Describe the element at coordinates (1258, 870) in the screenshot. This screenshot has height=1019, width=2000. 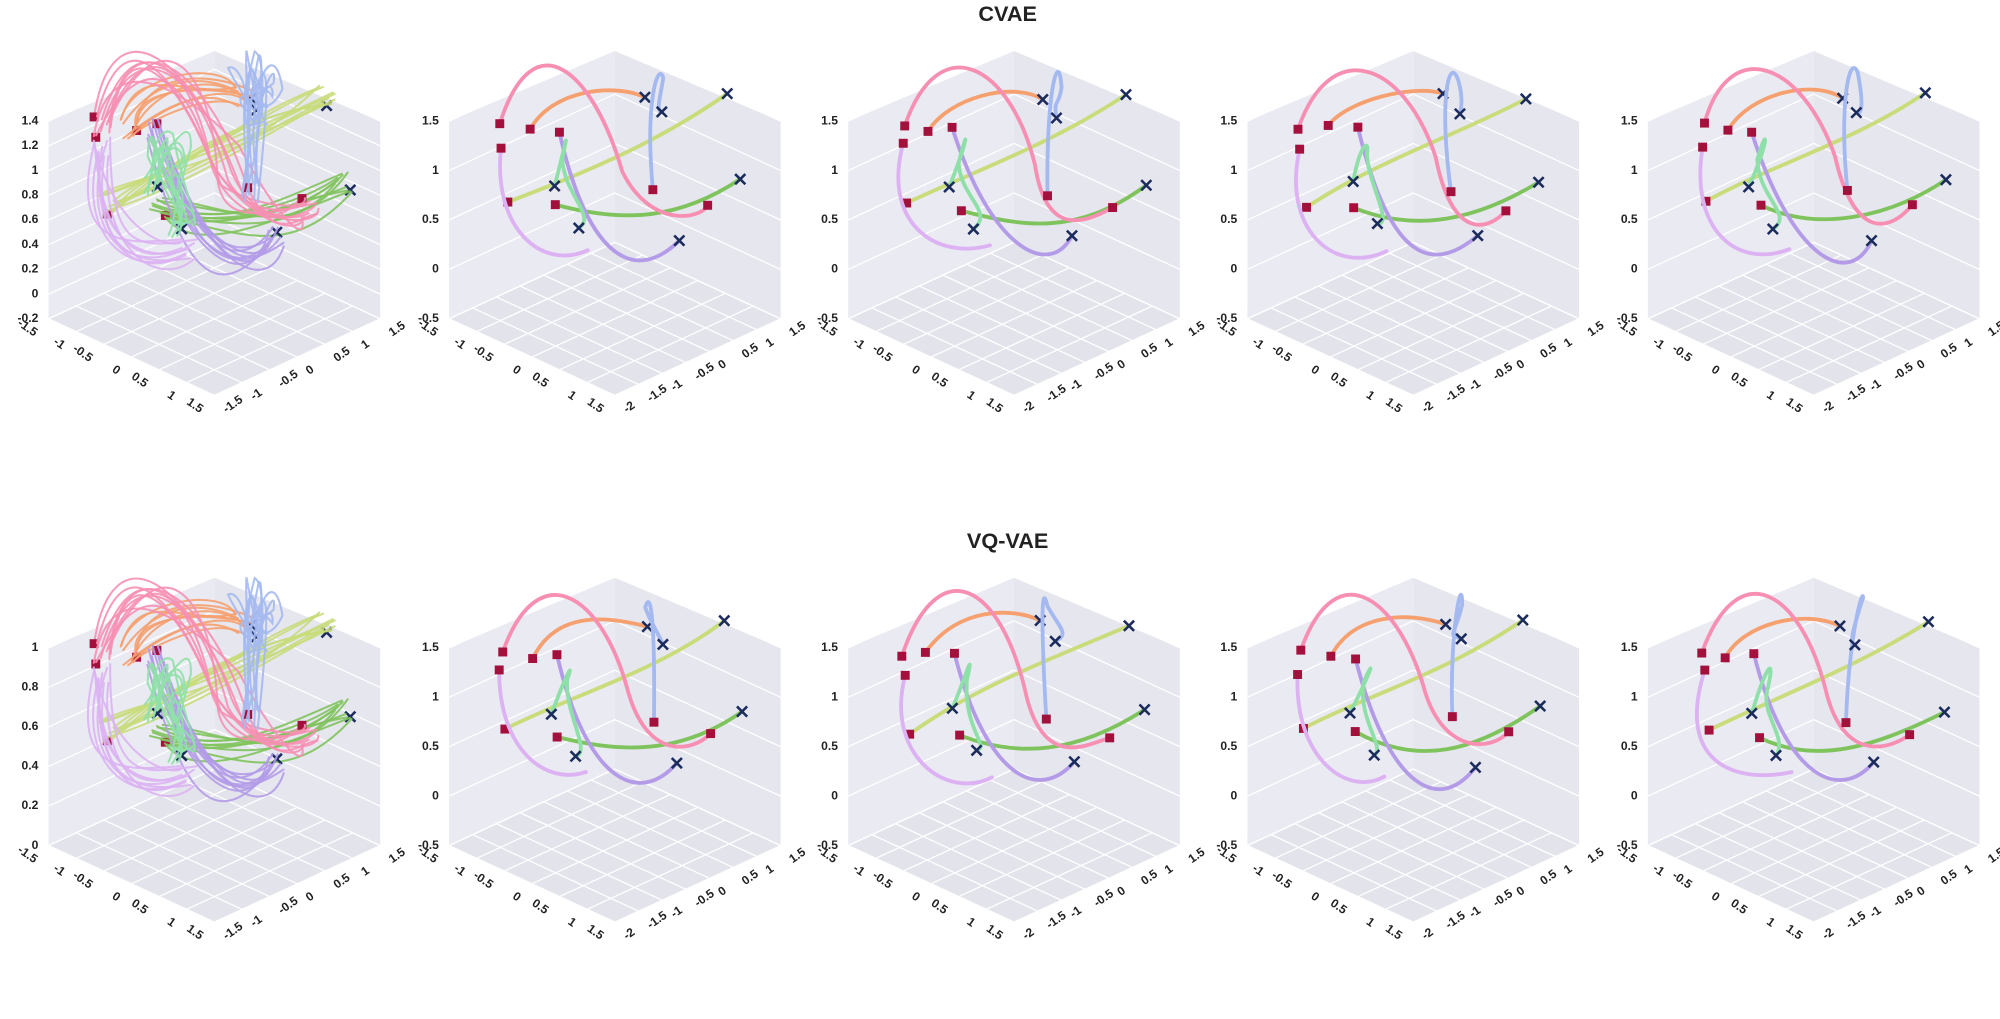
I see `x-tick-label: -1` at that location.